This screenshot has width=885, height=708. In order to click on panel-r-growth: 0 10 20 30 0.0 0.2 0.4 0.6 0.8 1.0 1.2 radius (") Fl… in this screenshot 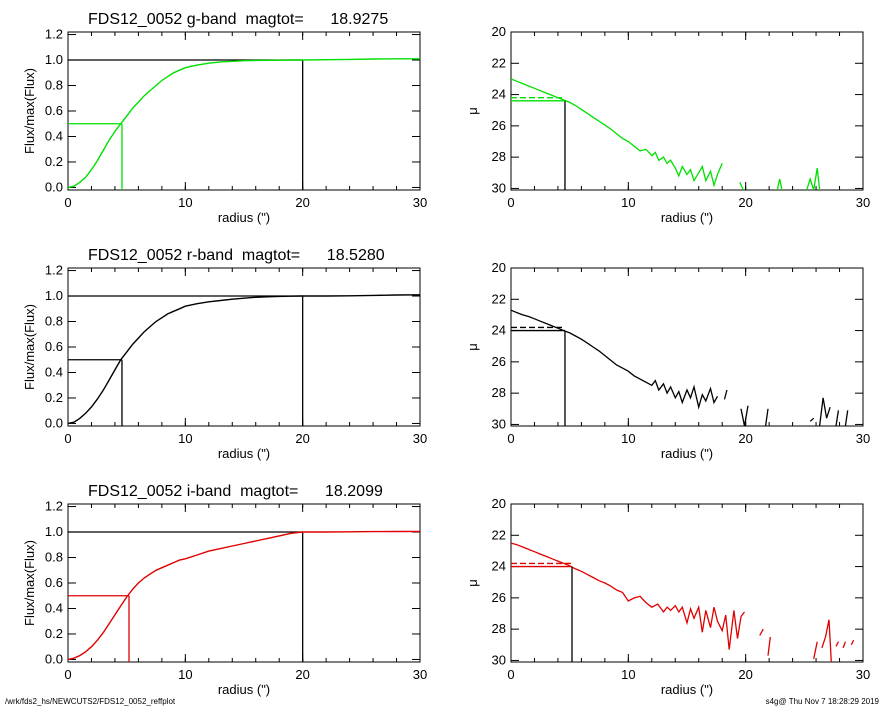, I will do `click(224, 354)`.